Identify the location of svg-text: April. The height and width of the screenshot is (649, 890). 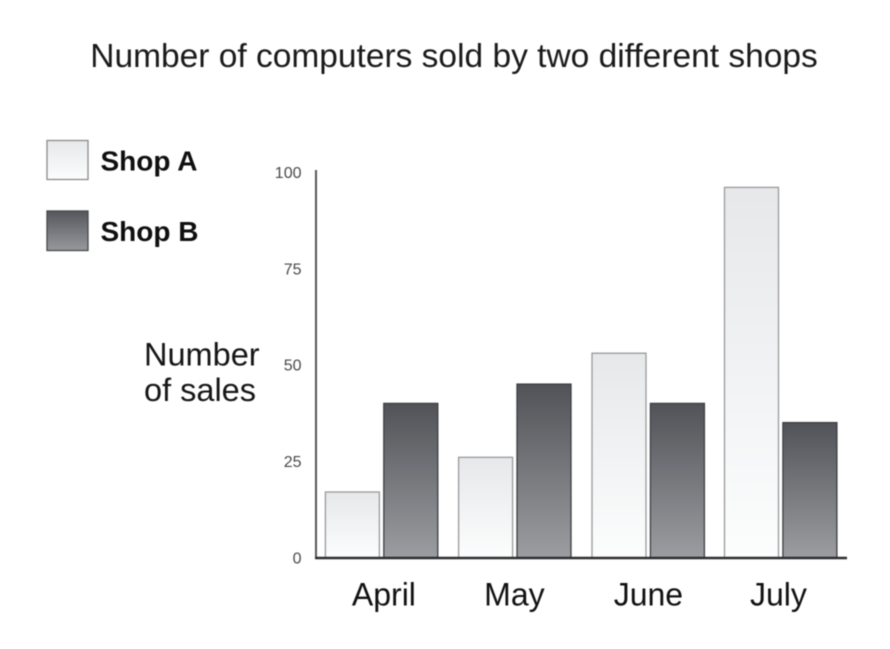
(384, 595).